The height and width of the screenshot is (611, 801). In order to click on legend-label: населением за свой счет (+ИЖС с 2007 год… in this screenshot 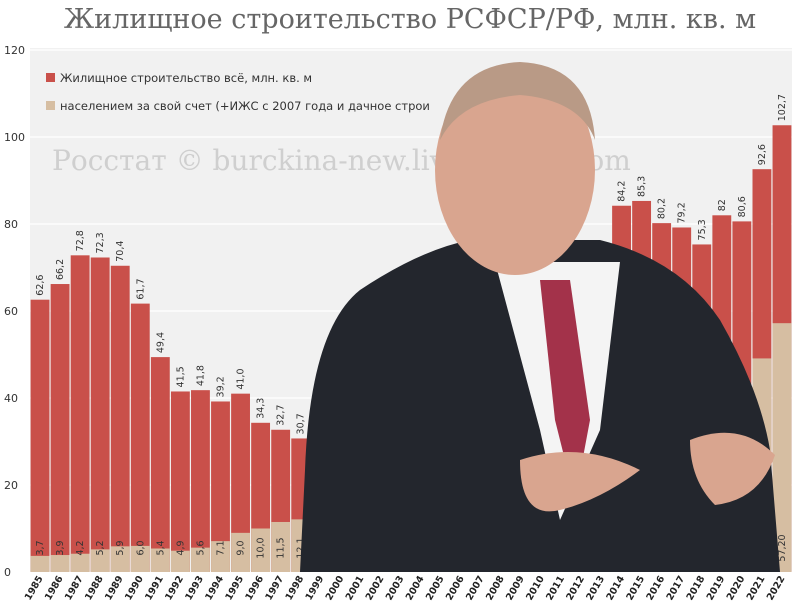, I will do `click(245, 106)`.